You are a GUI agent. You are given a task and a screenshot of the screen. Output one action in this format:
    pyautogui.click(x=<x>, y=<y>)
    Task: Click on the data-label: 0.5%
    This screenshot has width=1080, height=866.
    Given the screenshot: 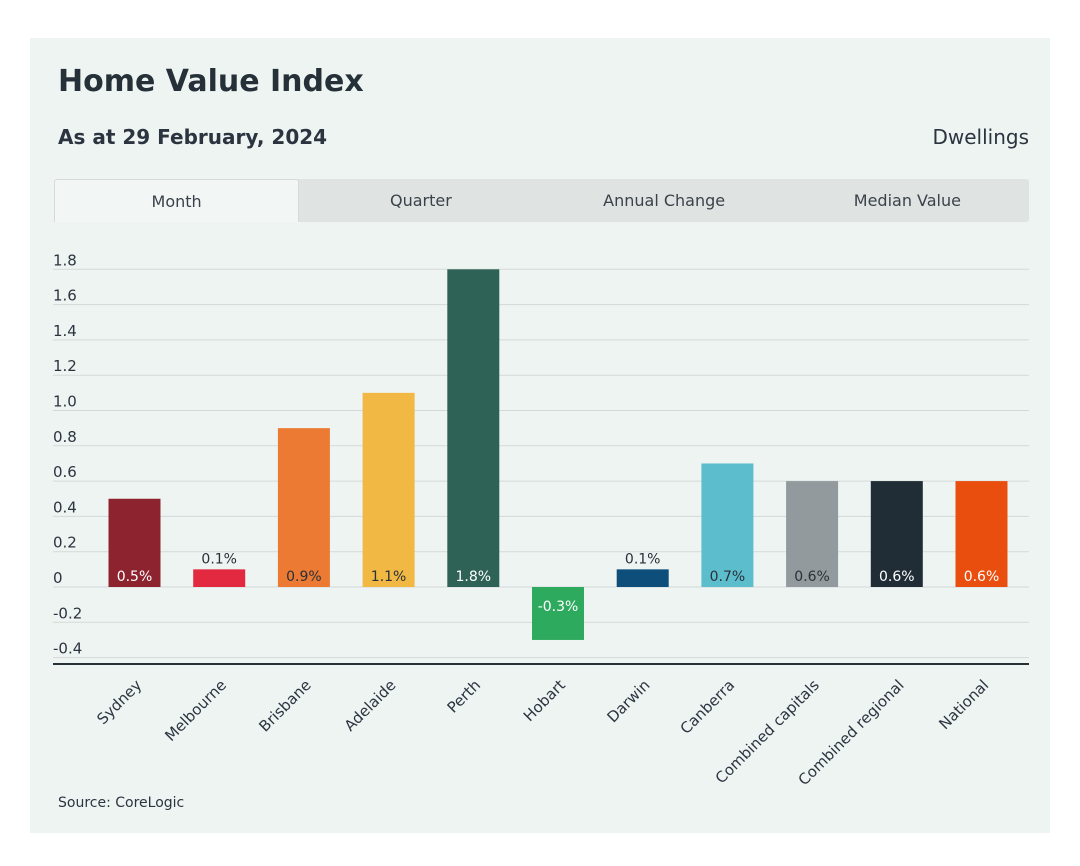 What is the action you would take?
    pyautogui.click(x=135, y=577)
    